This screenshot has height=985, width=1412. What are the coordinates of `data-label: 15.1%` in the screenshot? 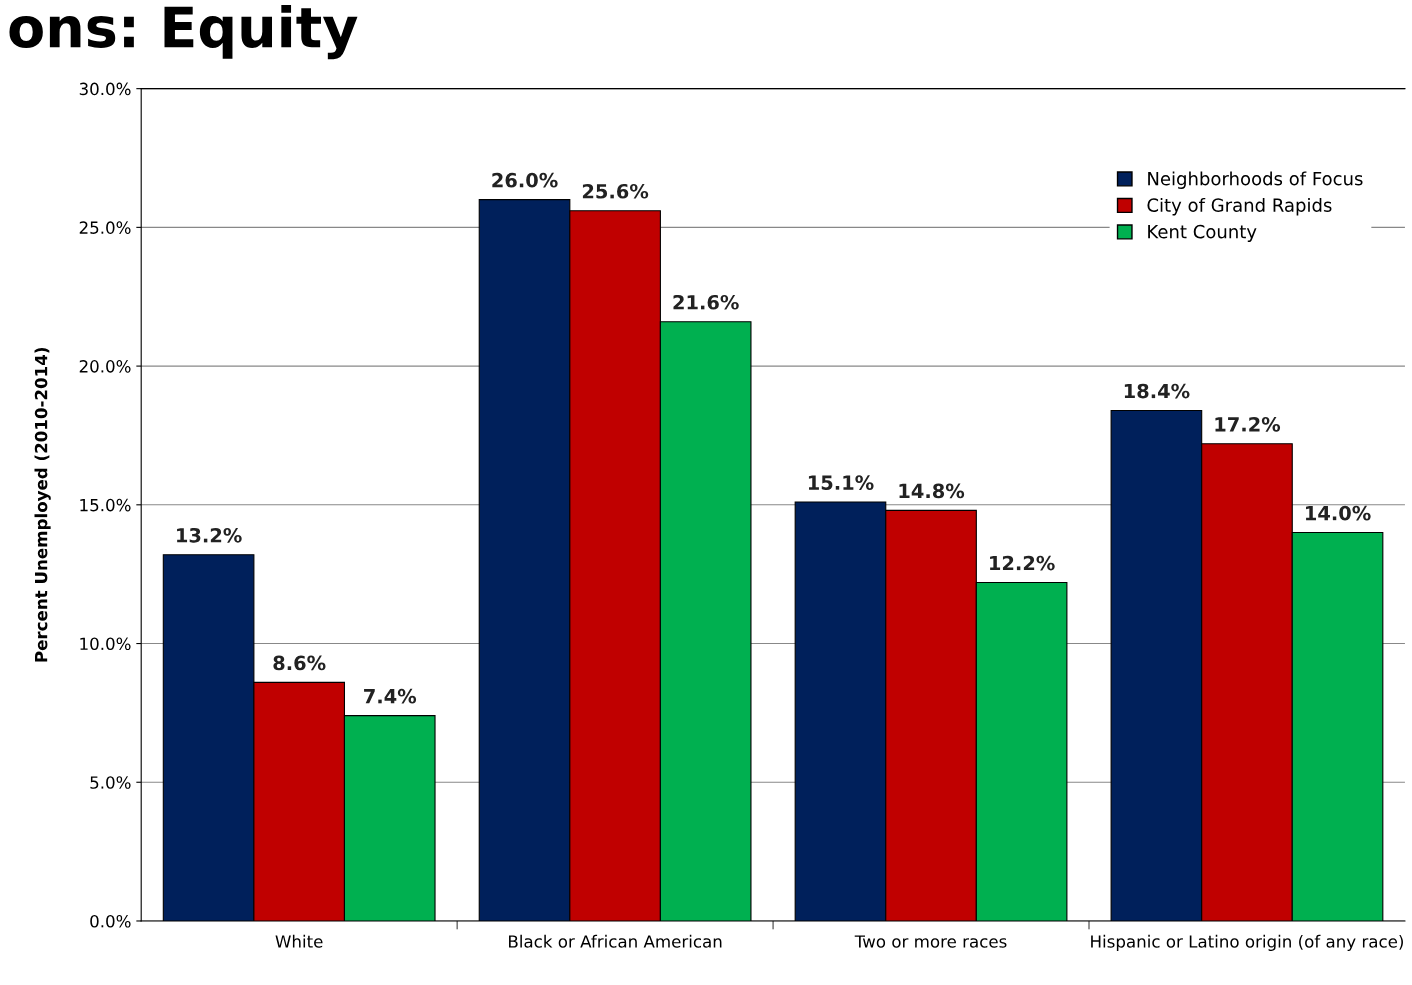 It's located at (841, 482).